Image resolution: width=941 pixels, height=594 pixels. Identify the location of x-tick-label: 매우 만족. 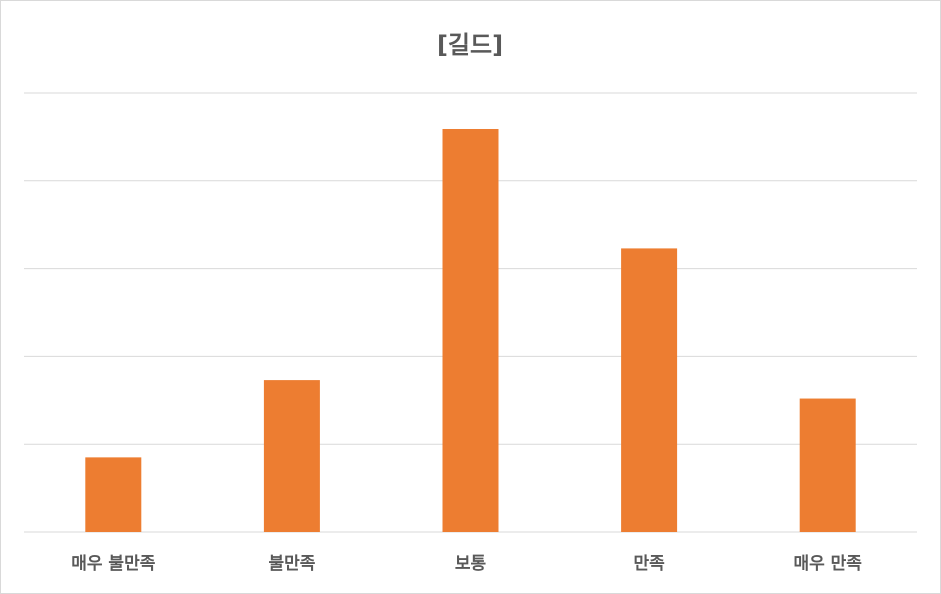
(827, 564).